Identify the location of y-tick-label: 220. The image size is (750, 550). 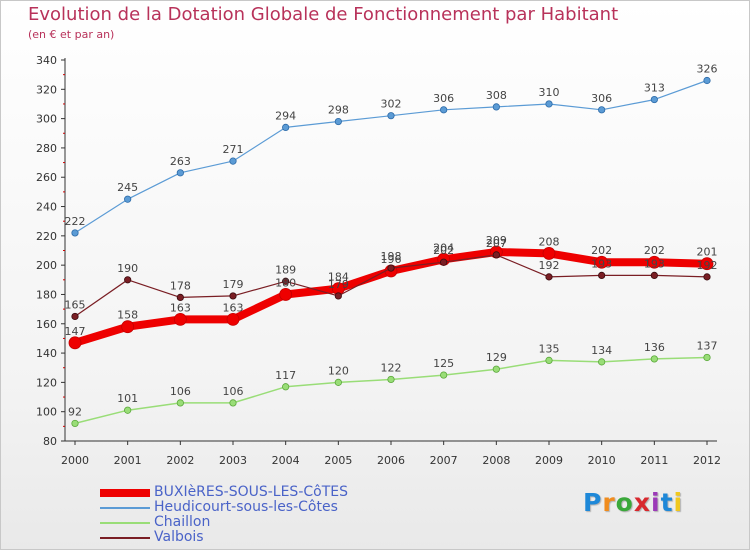
(46, 236).